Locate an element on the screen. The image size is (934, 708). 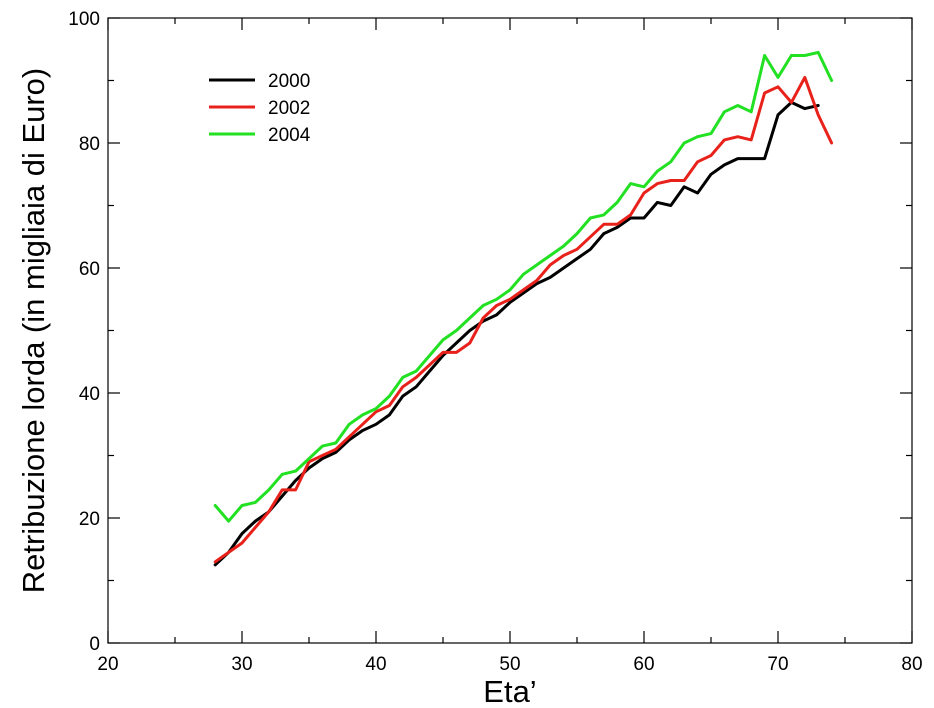
x-tick-label: 50 is located at coordinates (509, 664).